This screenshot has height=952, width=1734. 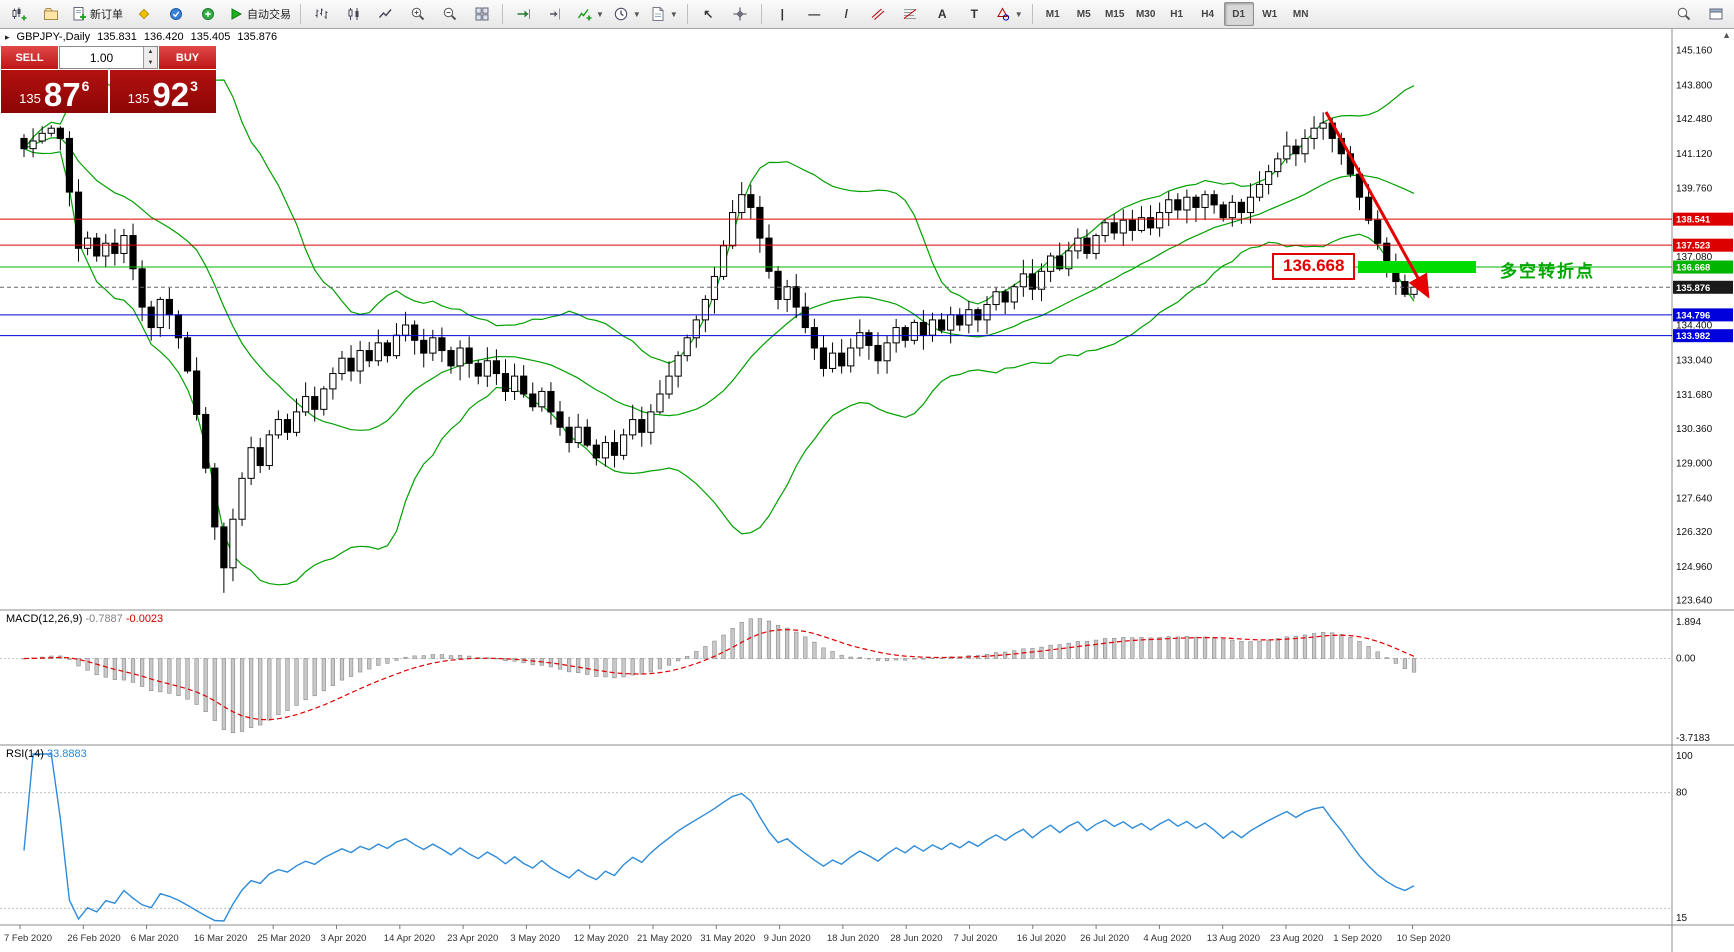 I want to click on periods-button: ▼, so click(x=627, y=14).